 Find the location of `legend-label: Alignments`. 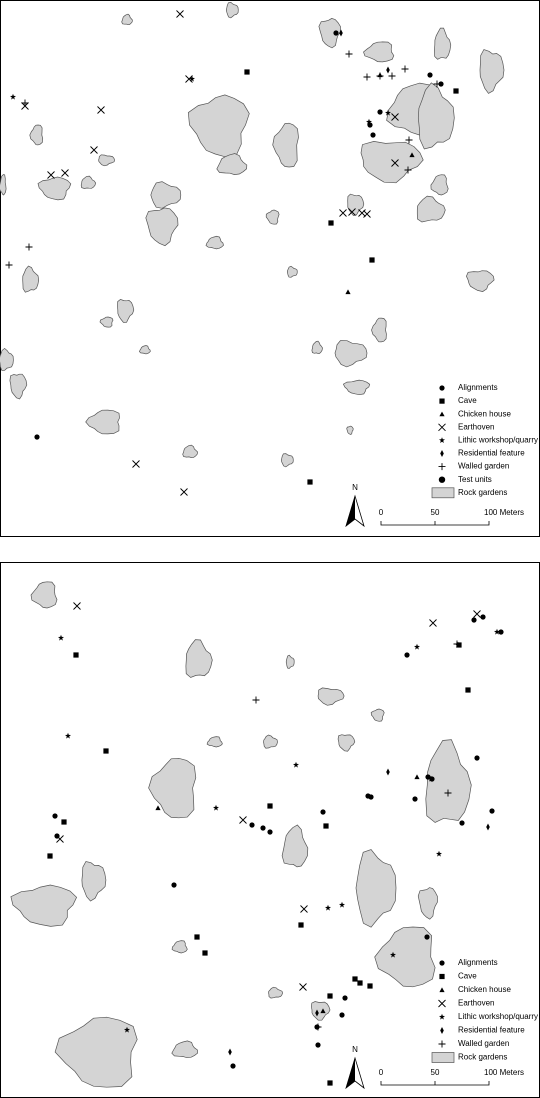

legend-label: Alignments is located at coordinates (478, 387).